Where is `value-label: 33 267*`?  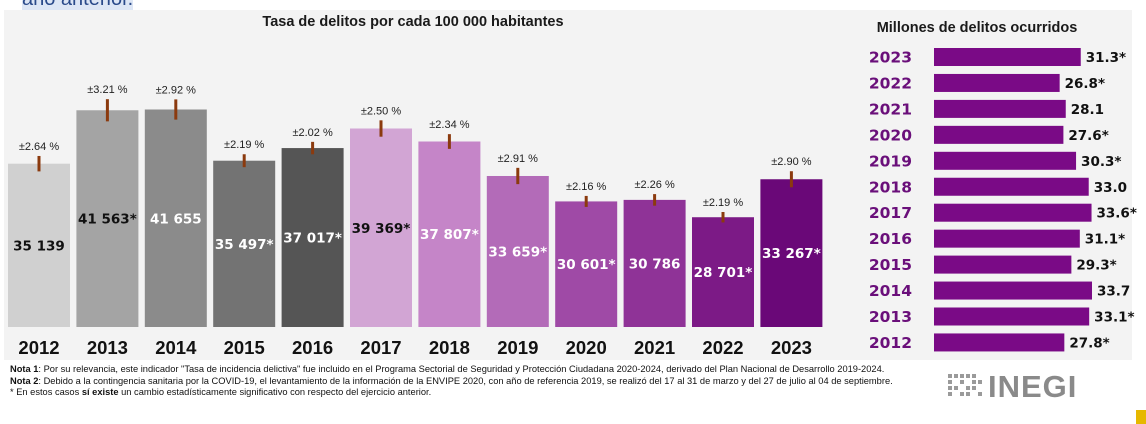
value-label: 33 267* is located at coordinates (791, 254).